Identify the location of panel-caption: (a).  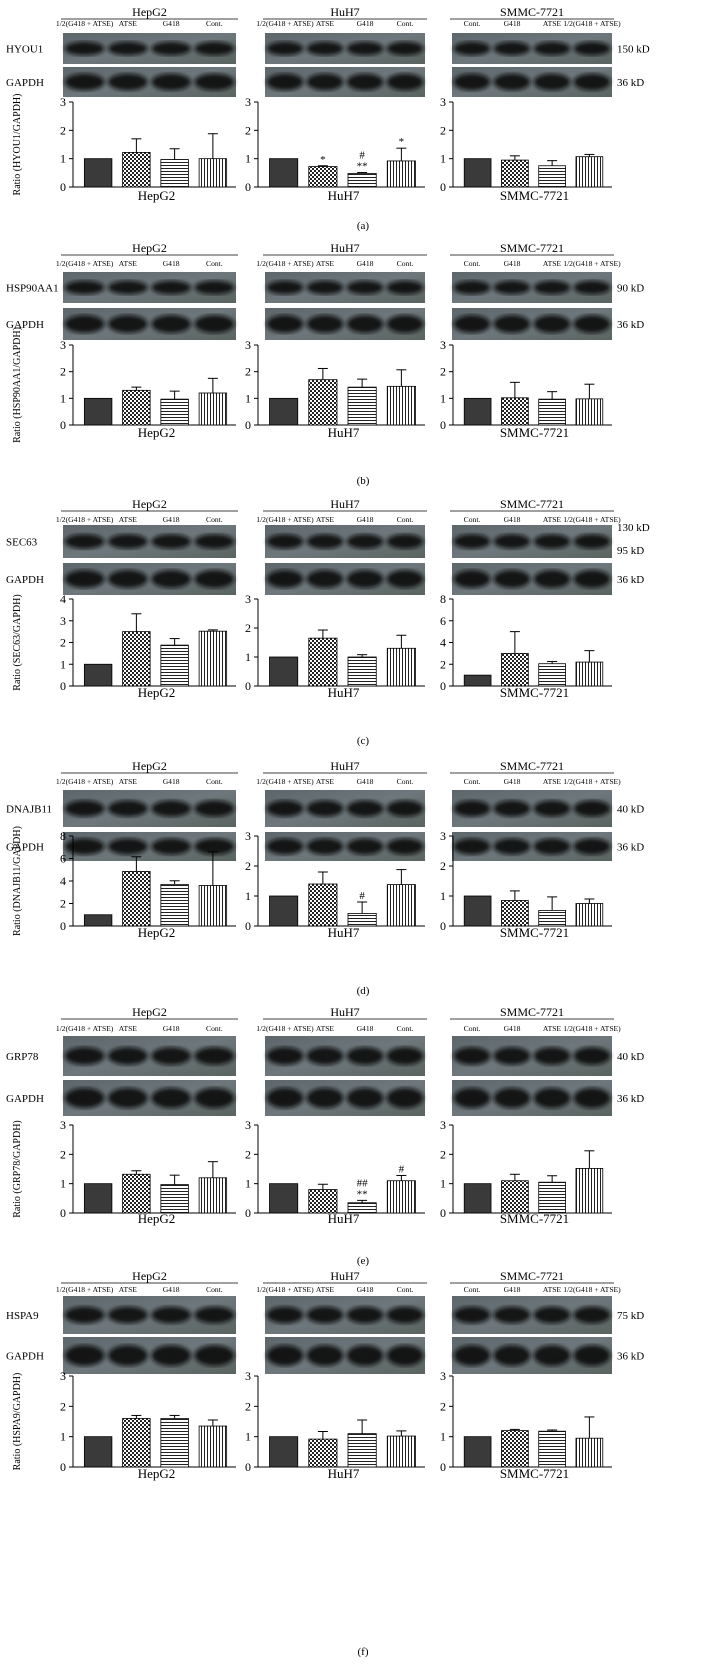
(363, 226).